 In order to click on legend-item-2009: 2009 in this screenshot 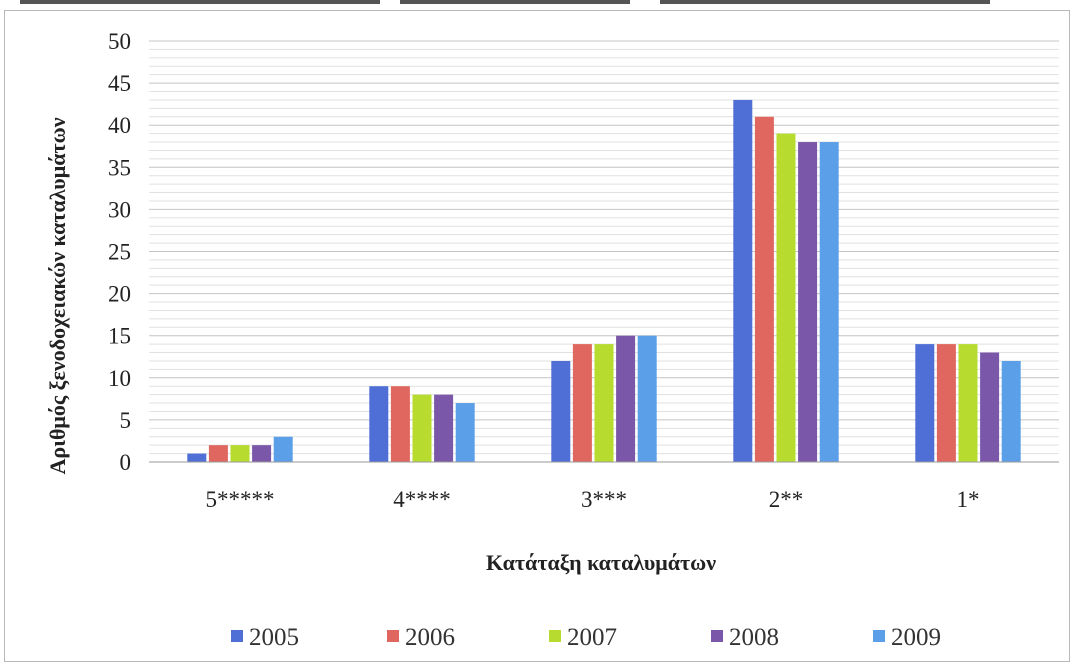, I will do `click(907, 637)`.